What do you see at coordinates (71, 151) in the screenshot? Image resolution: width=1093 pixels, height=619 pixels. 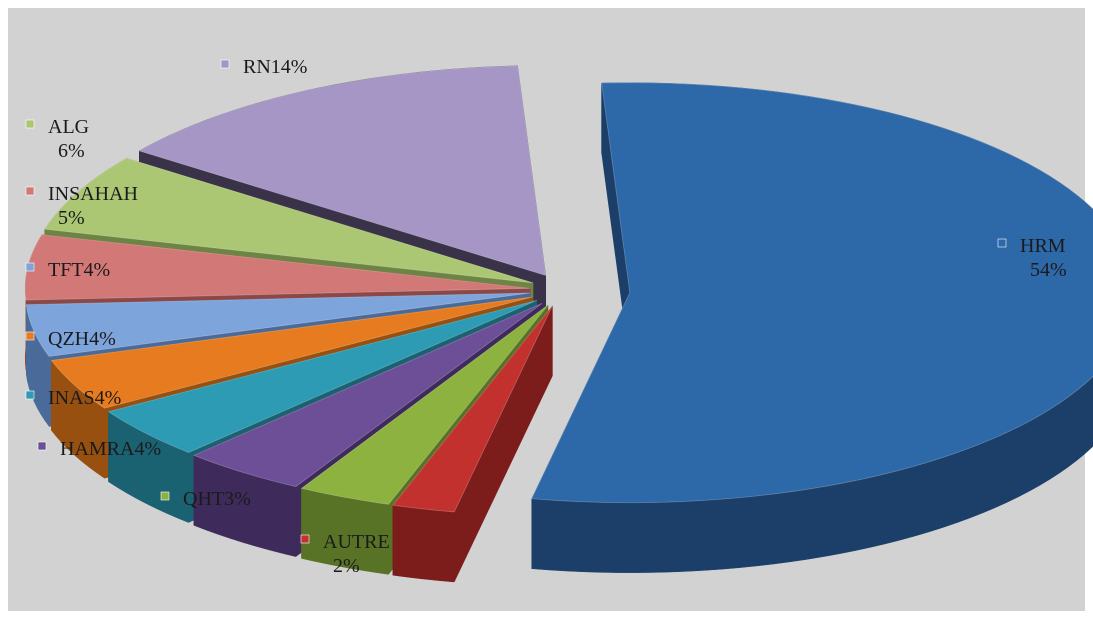 I see `label-alg-1: 6%` at bounding box center [71, 151].